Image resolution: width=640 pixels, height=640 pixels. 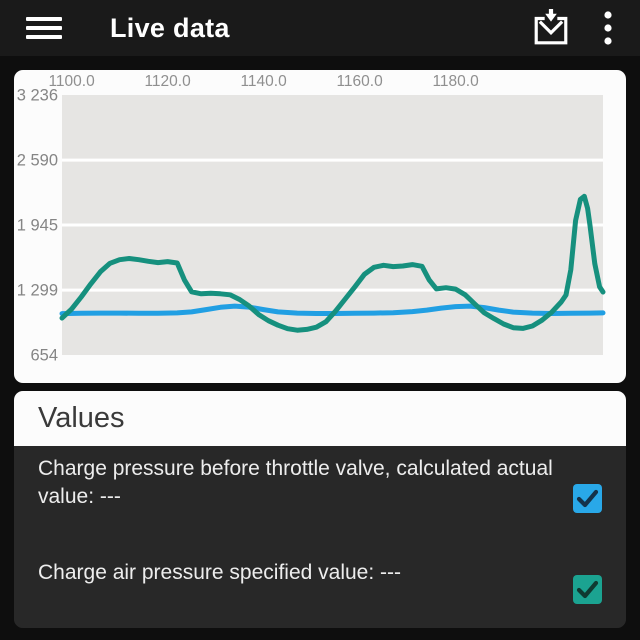 I want to click on list-item-label: Charge air pressure specified value: ---, so click(x=219, y=572).